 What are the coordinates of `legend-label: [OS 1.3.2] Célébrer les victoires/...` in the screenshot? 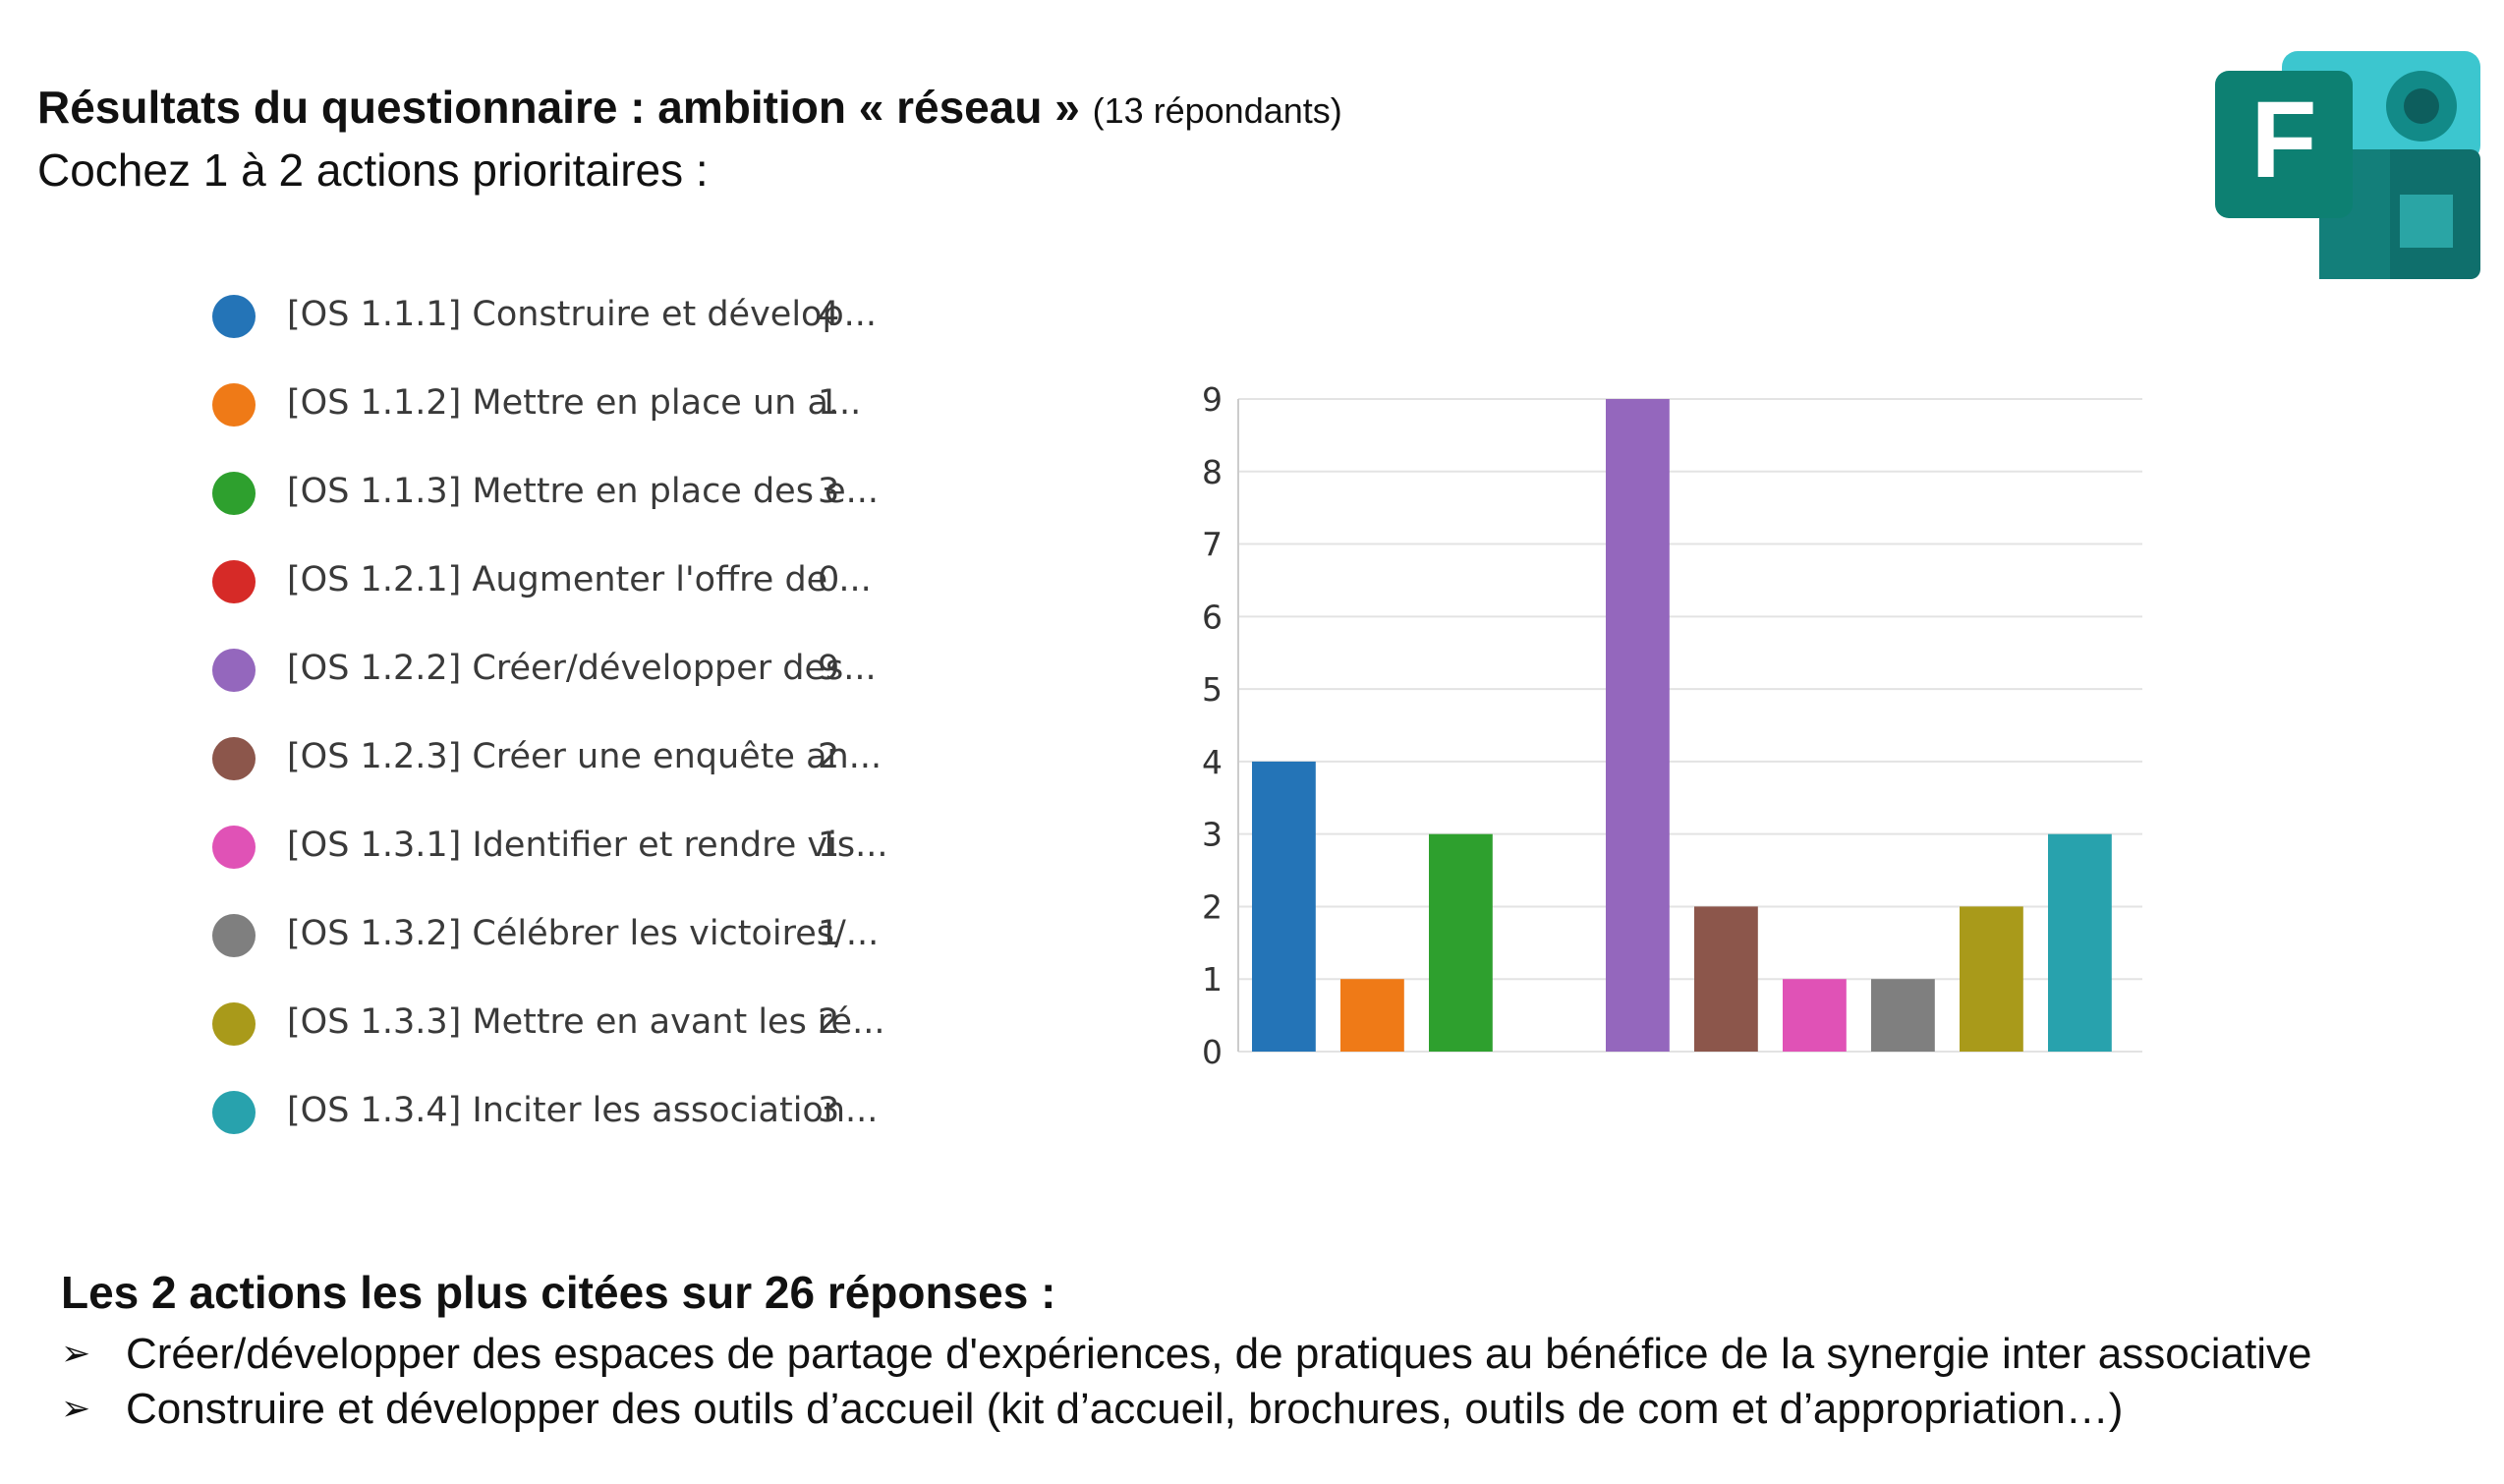 It's located at (584, 933).